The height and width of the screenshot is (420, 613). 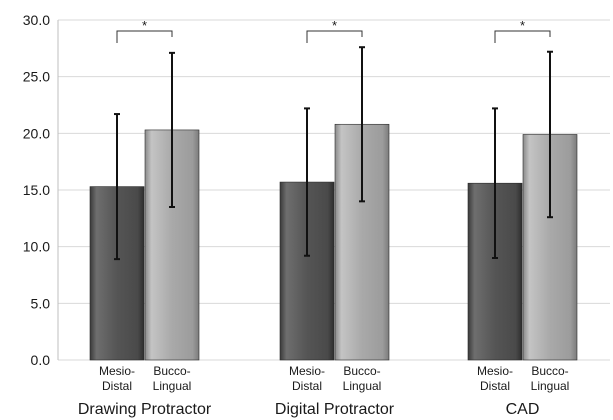 I want to click on y-tick-label: 25.0, so click(x=36, y=77).